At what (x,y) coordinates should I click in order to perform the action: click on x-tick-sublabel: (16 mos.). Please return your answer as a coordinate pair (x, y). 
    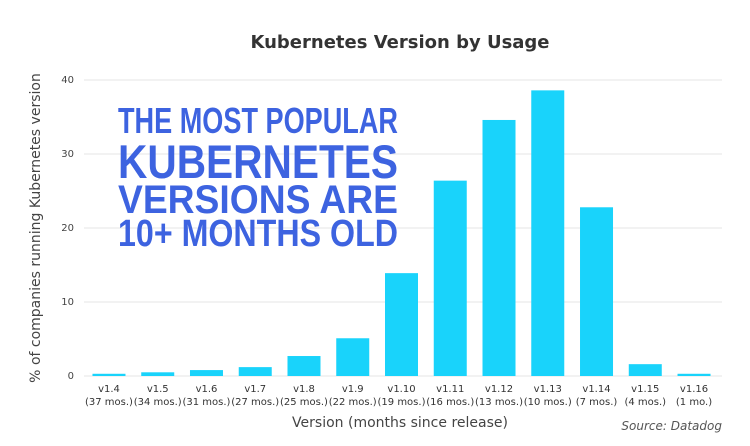
    Looking at the image, I should click on (450, 402).